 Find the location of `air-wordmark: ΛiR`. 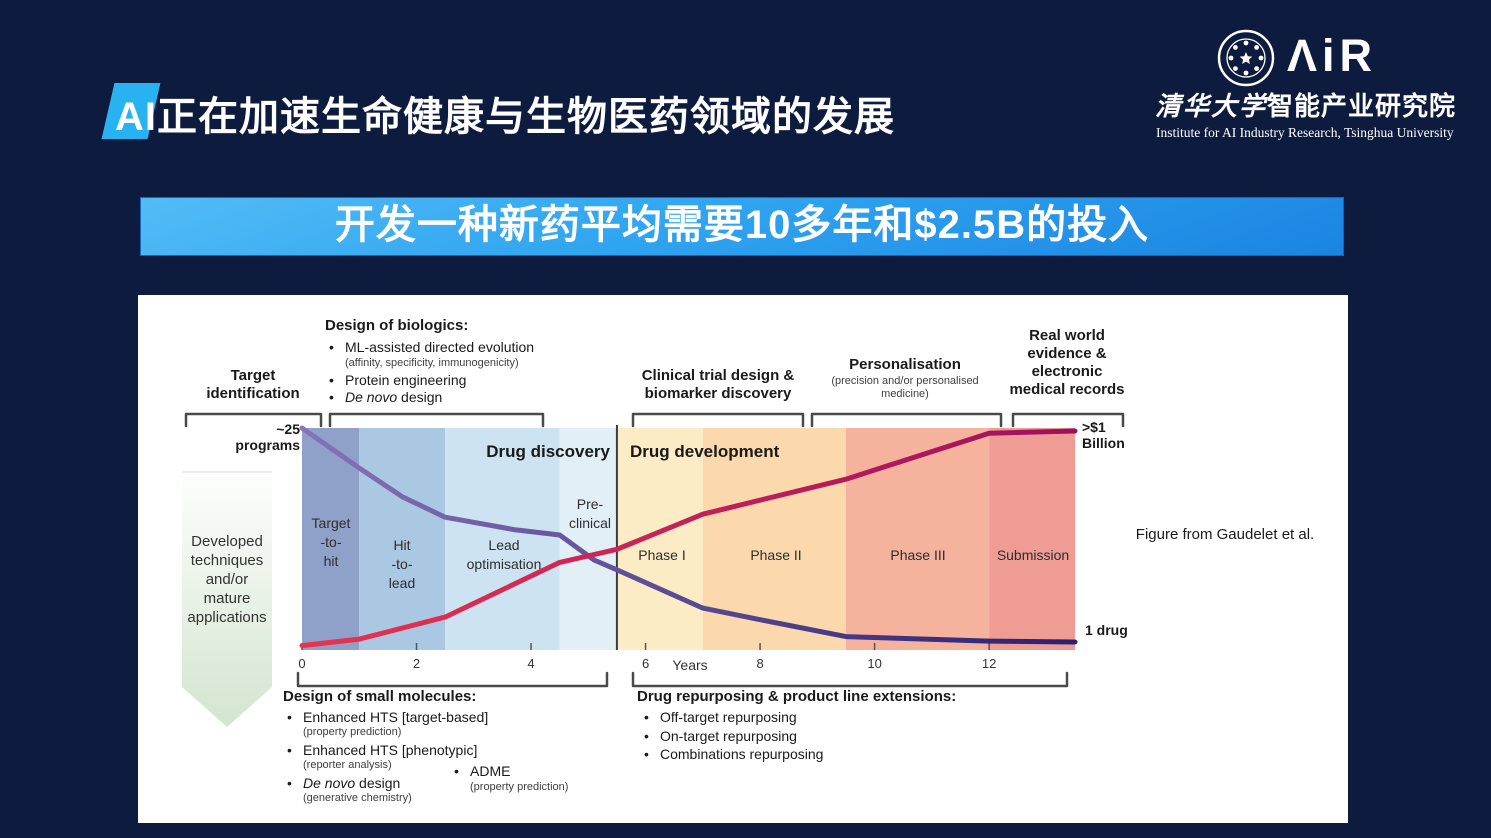

air-wordmark: ΛiR is located at coordinates (1332, 55).